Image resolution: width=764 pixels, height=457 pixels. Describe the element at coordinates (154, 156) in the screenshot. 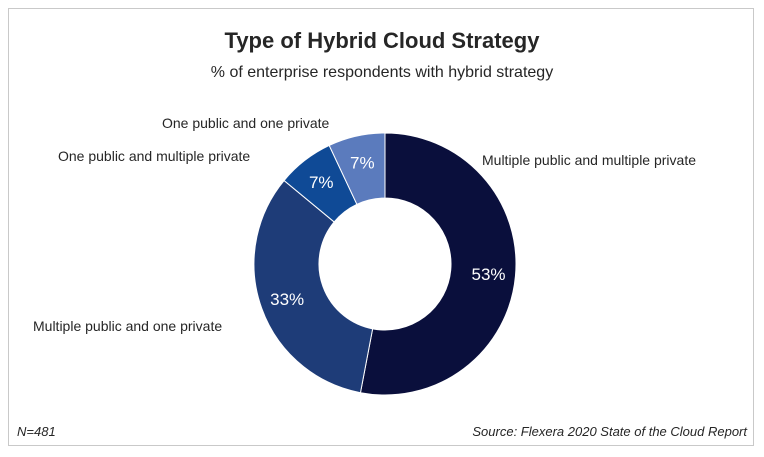

I see `slice-label-one-public-multiple-private: One public and multiple private` at that location.